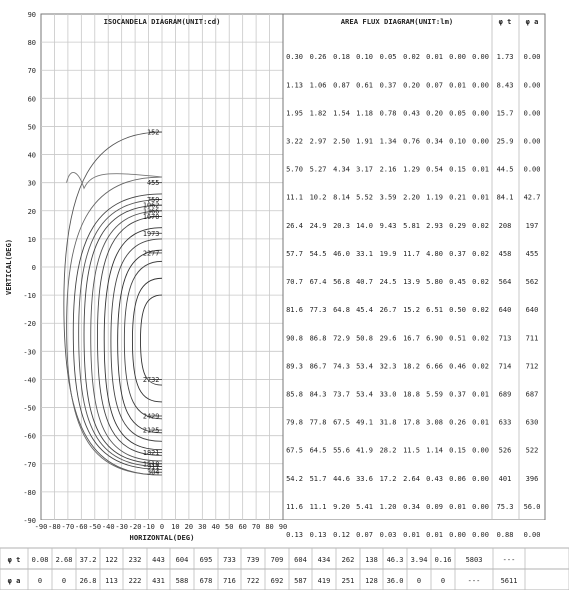 This screenshot has height=590, width=569. I want to click on contour-label: 1518, so click(151, 464).